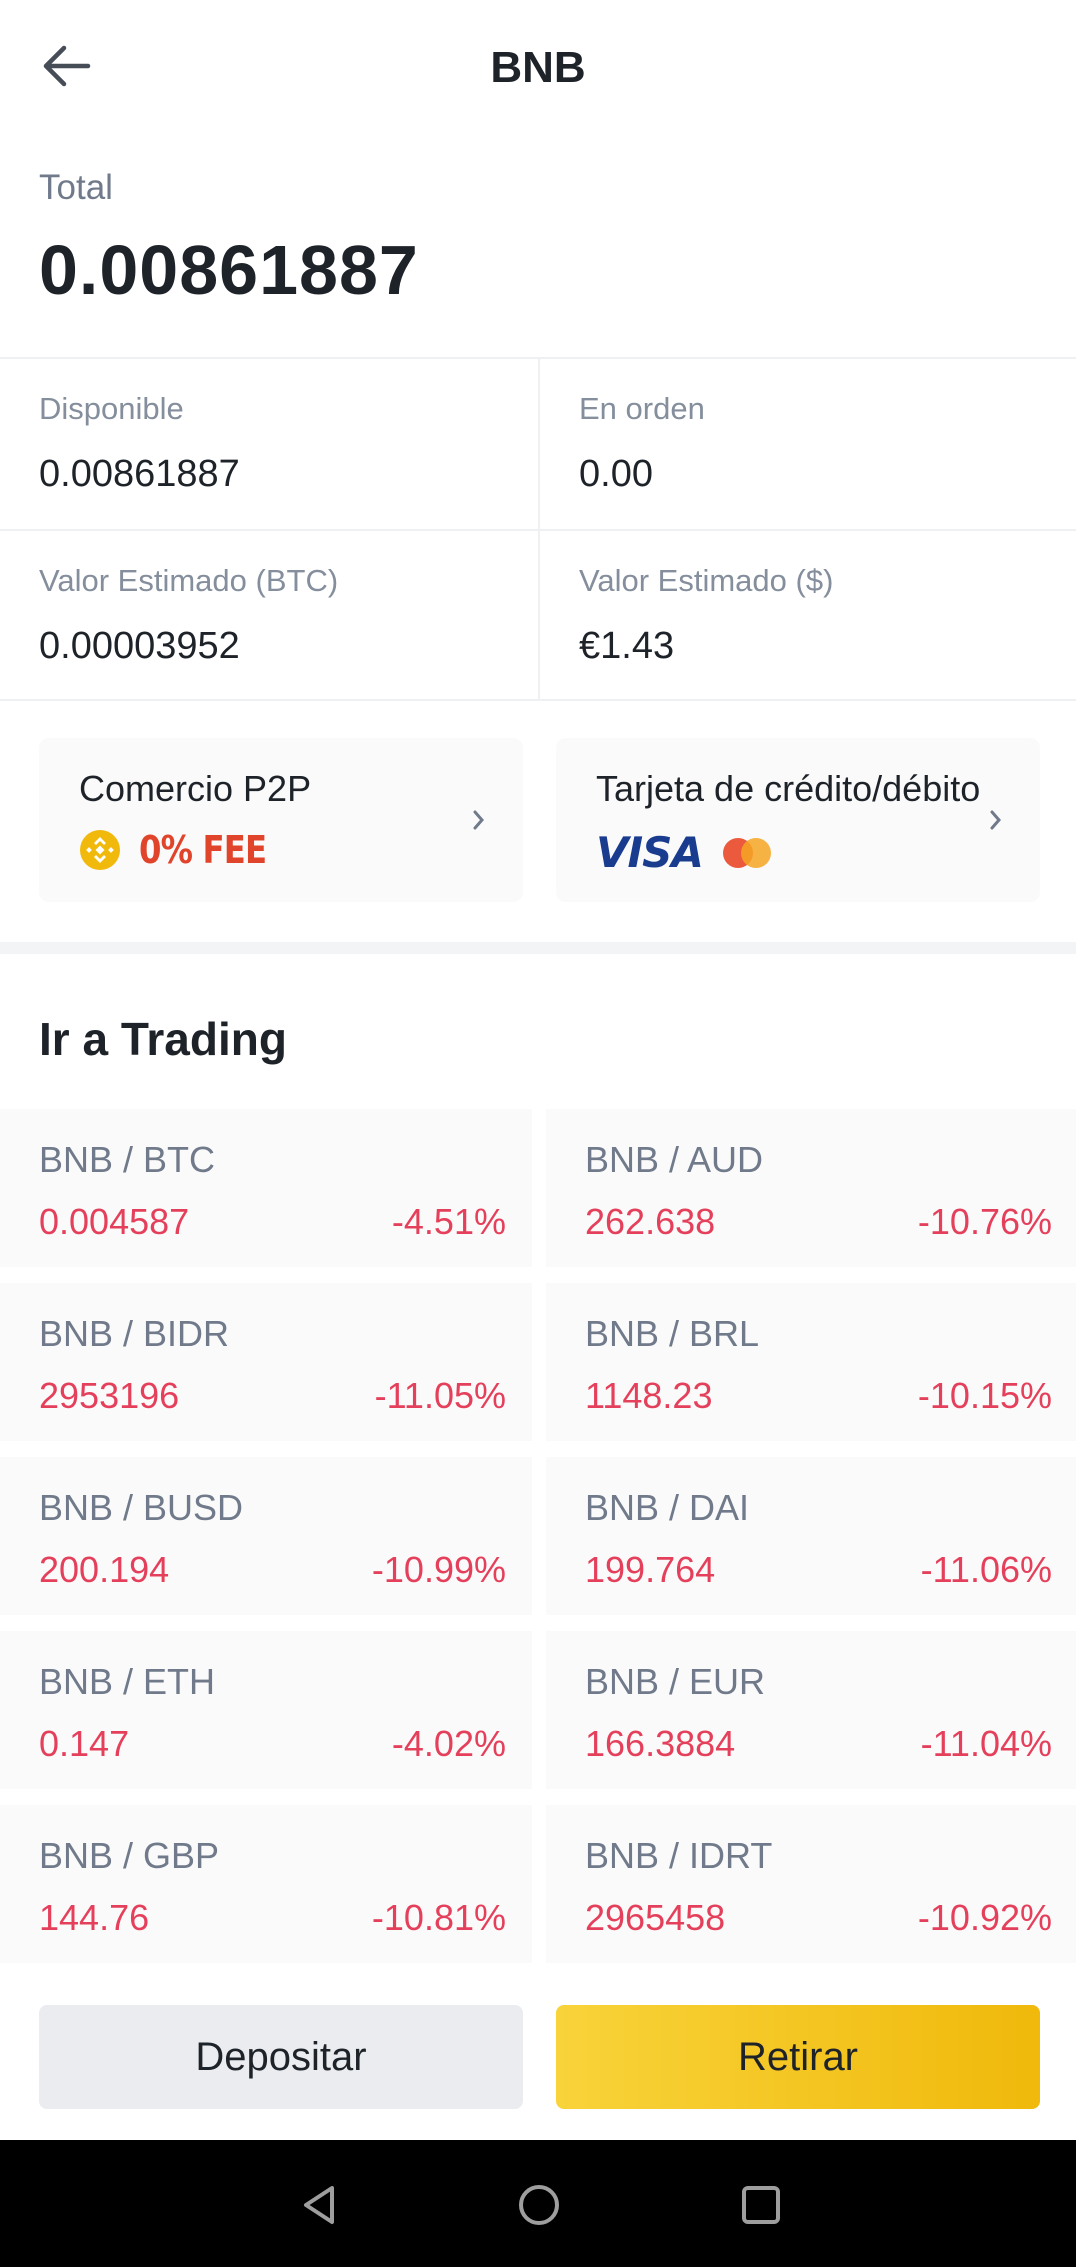  What do you see at coordinates (675, 1681) in the screenshot?
I see `pair-name: BNB / EUR` at bounding box center [675, 1681].